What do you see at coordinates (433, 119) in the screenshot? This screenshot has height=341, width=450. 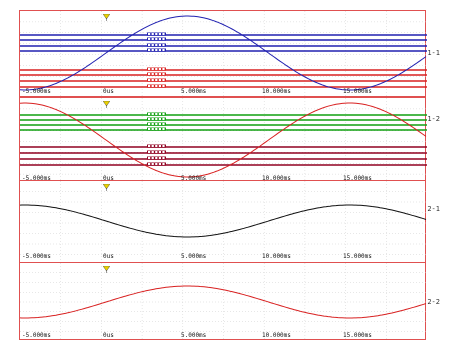 I see `channel-label: 1-2` at bounding box center [433, 119].